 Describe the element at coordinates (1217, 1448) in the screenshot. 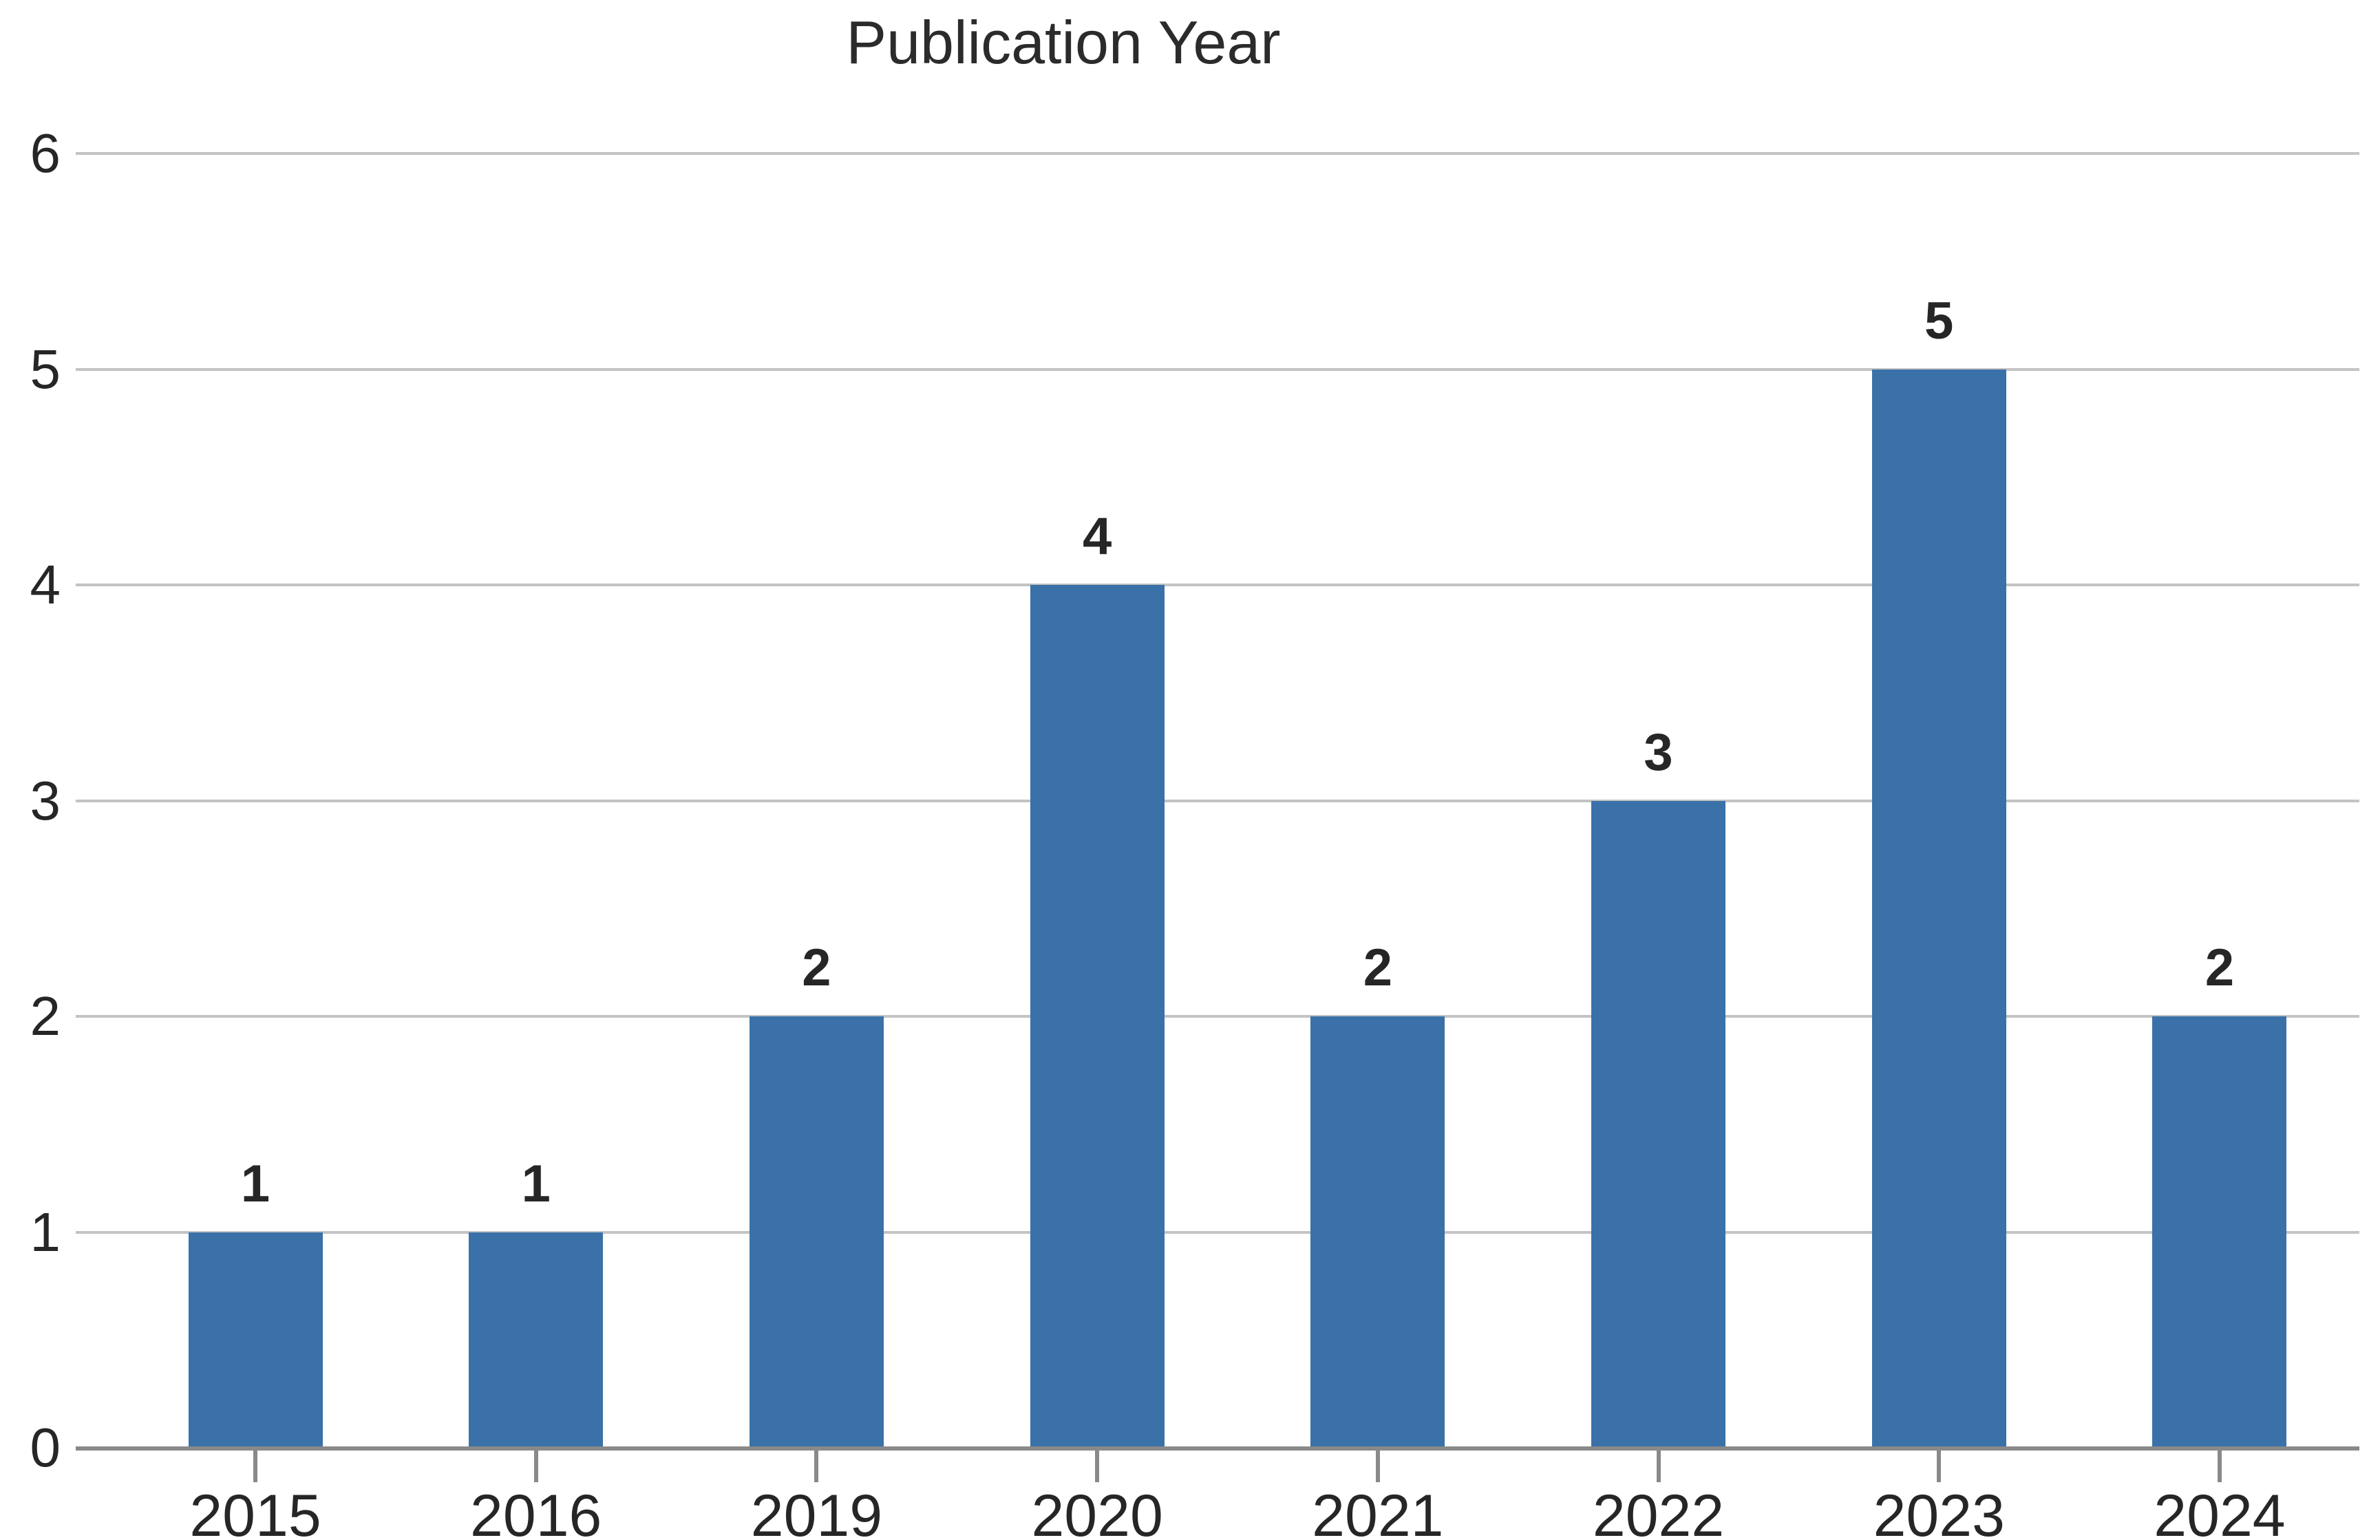

I see `x-axis-line` at that location.